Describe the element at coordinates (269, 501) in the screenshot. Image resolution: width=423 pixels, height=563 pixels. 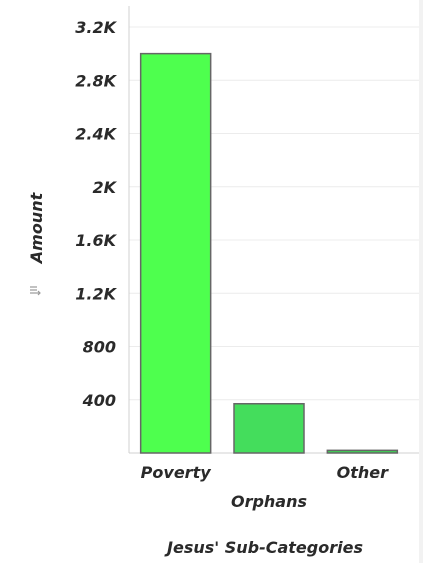
I see `x-tick-label: Orphans` at that location.